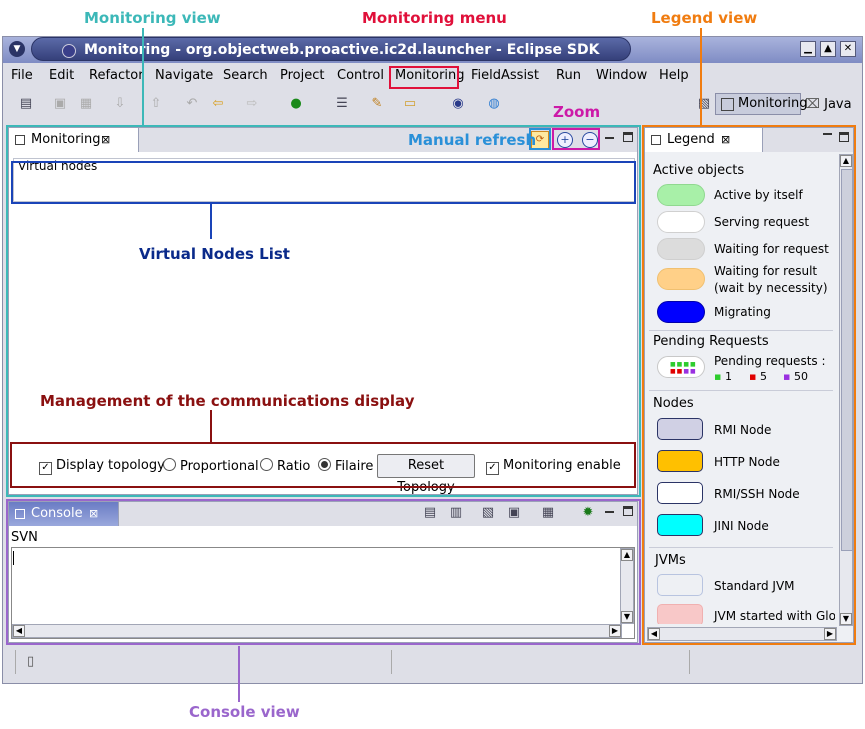 The height and width of the screenshot is (729, 865). I want to click on fast-view-icon: ▯, so click(31, 661).